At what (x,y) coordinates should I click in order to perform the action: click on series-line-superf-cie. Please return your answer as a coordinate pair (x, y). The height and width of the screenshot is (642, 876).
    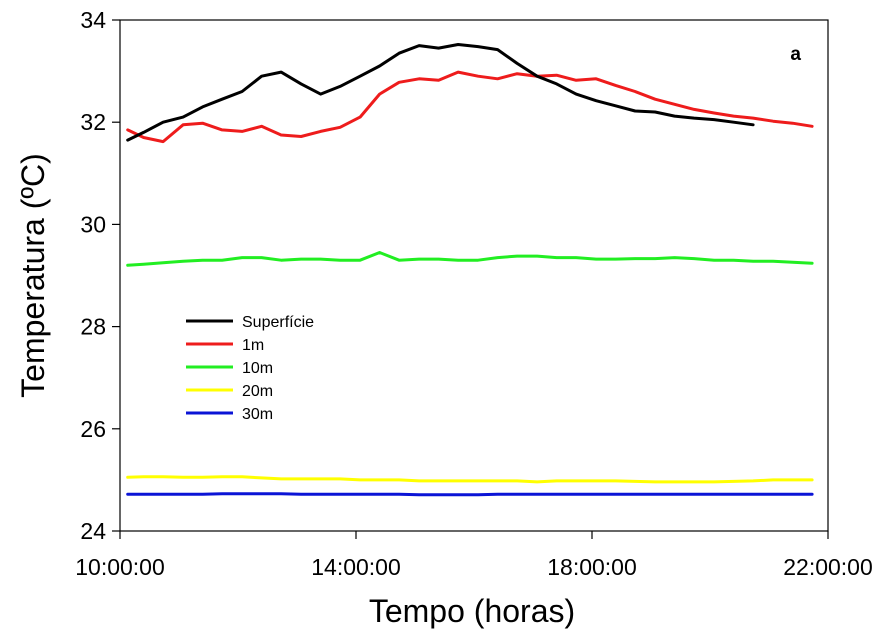
    Looking at the image, I should click on (440, 92).